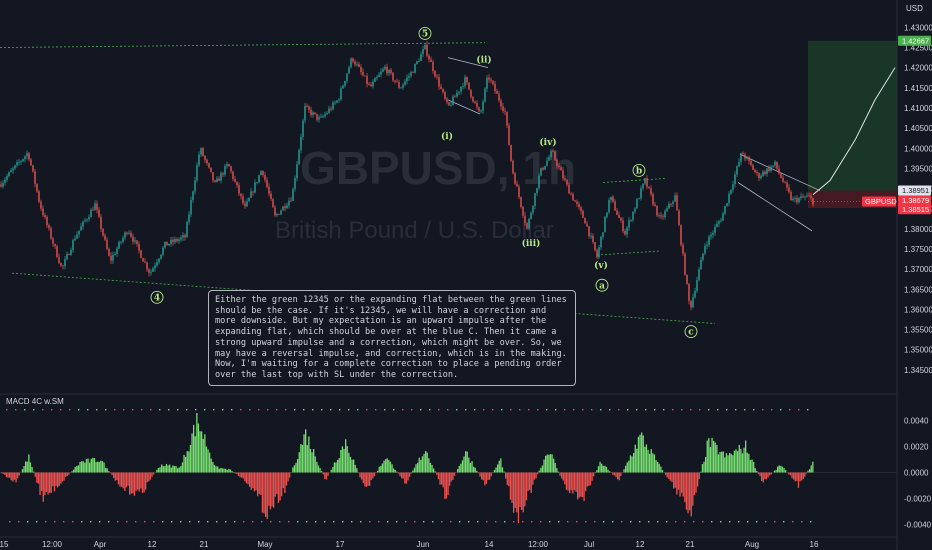 This screenshot has width=932, height=550. Describe the element at coordinates (918, 330) in the screenshot. I see `price-tick-label: 1.35500` at that location.